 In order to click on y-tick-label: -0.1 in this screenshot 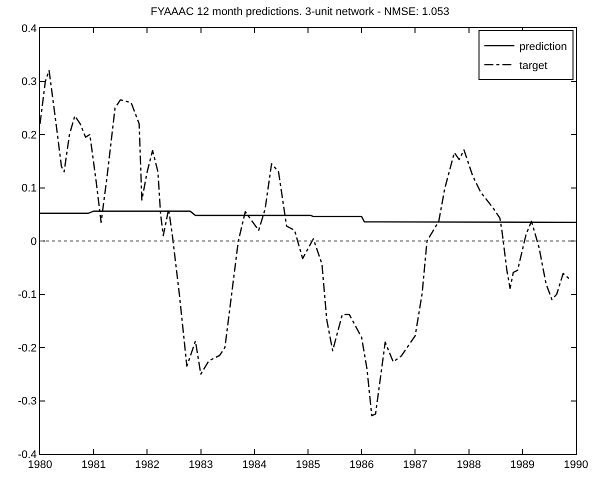, I will do `click(27, 295)`.